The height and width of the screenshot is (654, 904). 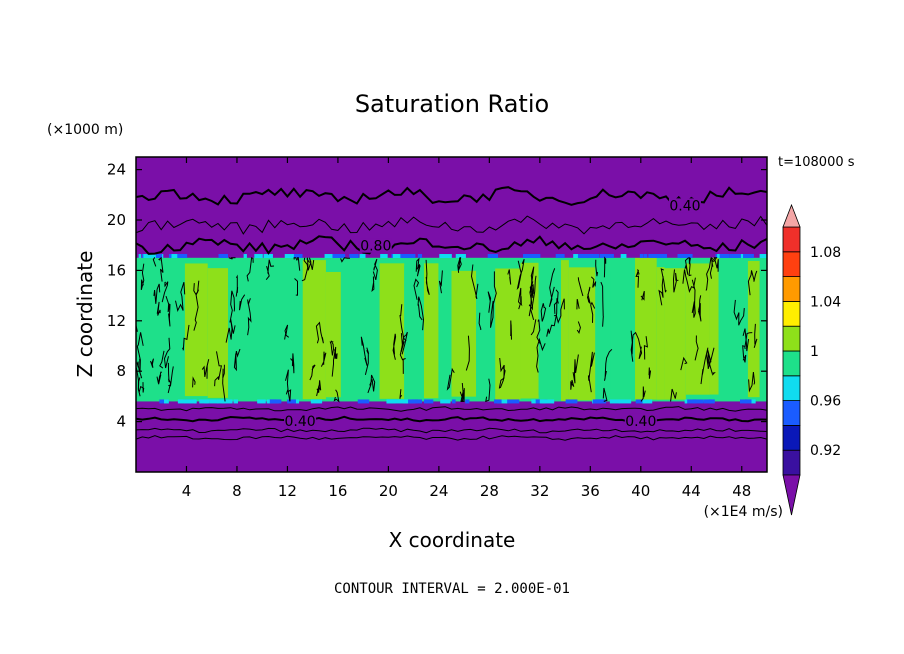 I want to click on x-tick-label: 44, so click(x=691, y=491).